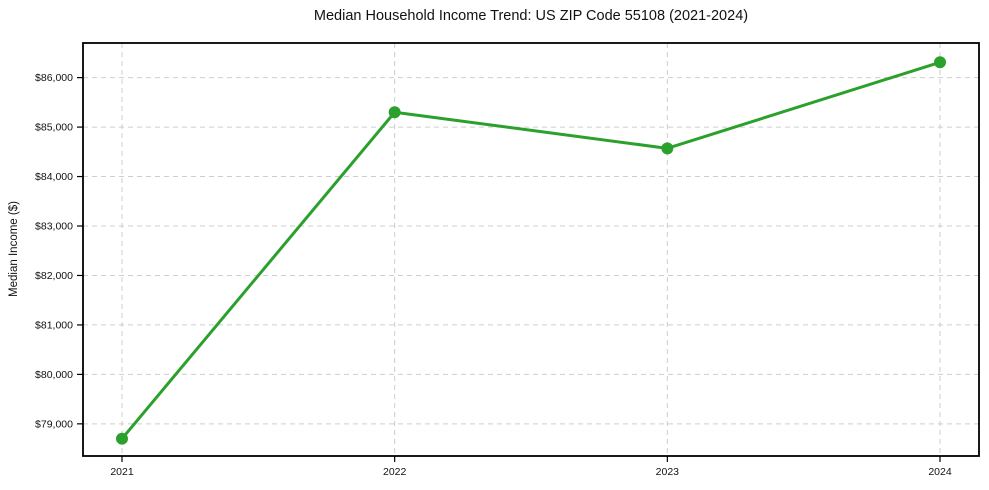 Image resolution: width=989 pixels, height=490 pixels. Describe the element at coordinates (395, 472) in the screenshot. I see `x-tick-label: 2022` at that location.